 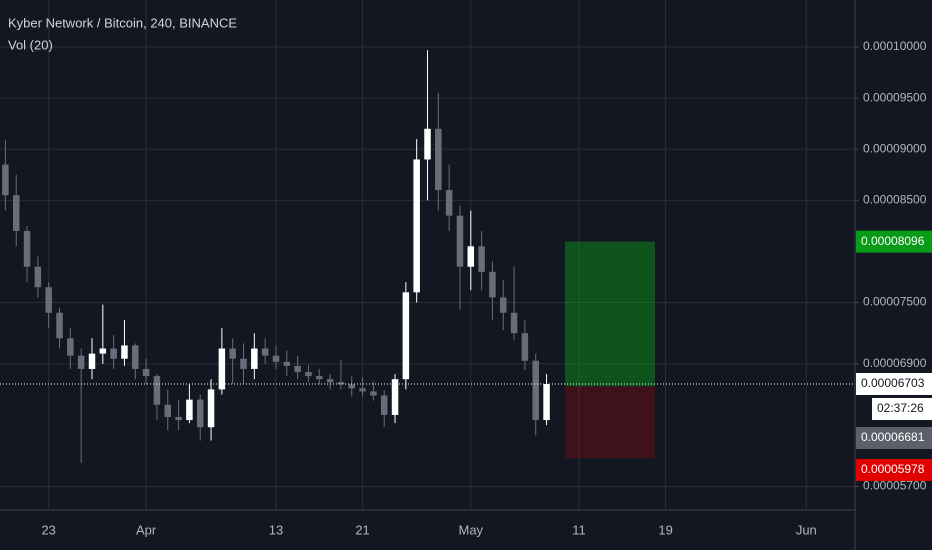 What do you see at coordinates (895, 363) in the screenshot?
I see `y-tick-label: 0.00006900` at bounding box center [895, 363].